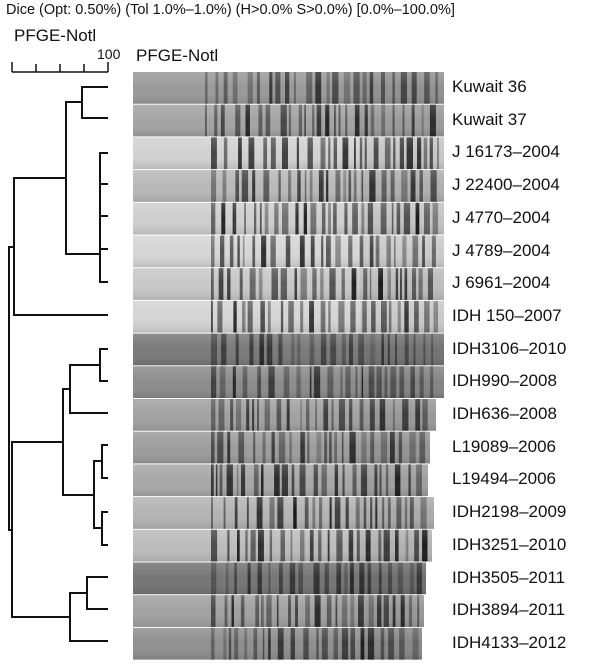 This screenshot has height=665, width=600. What do you see at coordinates (504, 479) in the screenshot?
I see `lane-label: L19494–2006` at bounding box center [504, 479].